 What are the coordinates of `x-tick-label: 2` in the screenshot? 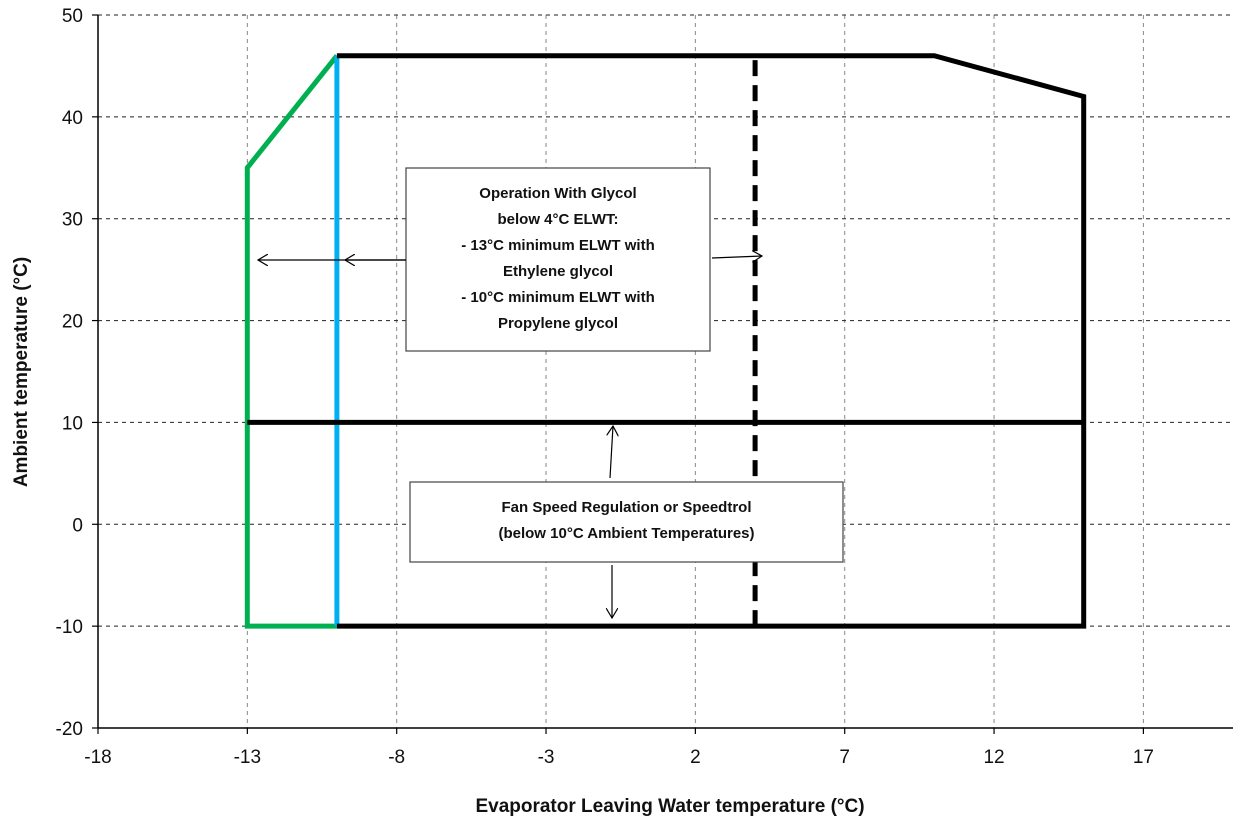 It's located at (695, 757).